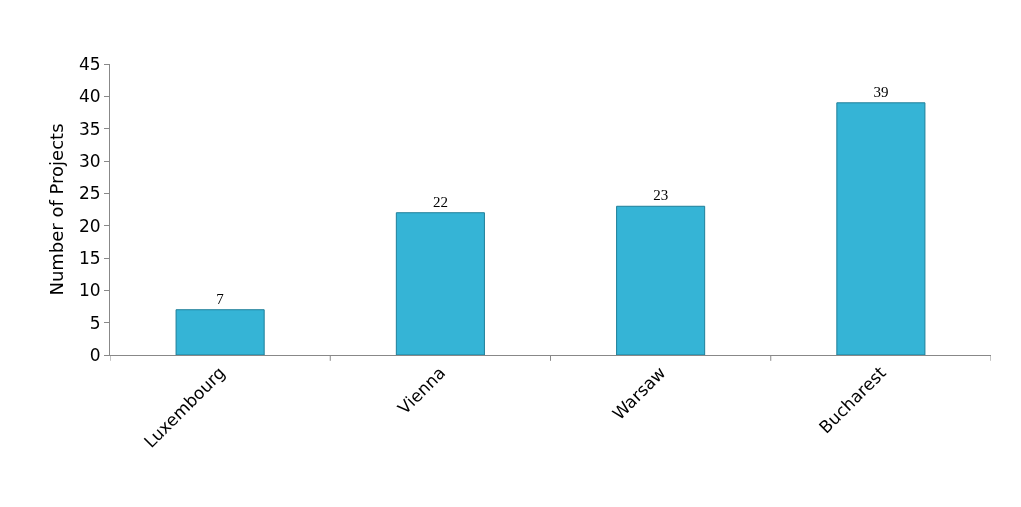 Image resolution: width=1021 pixels, height=507 pixels. Describe the element at coordinates (881, 91) in the screenshot. I see `data-label: 39` at that location.